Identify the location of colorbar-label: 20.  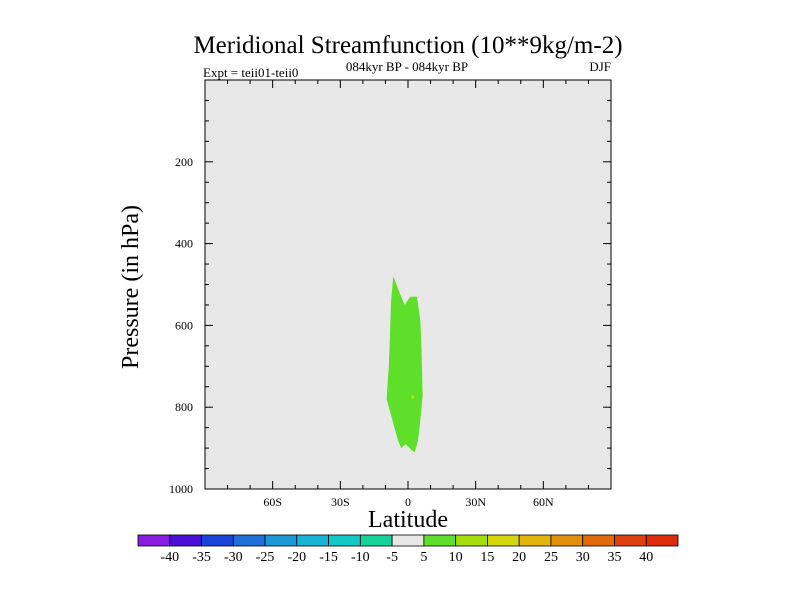
(519, 557).